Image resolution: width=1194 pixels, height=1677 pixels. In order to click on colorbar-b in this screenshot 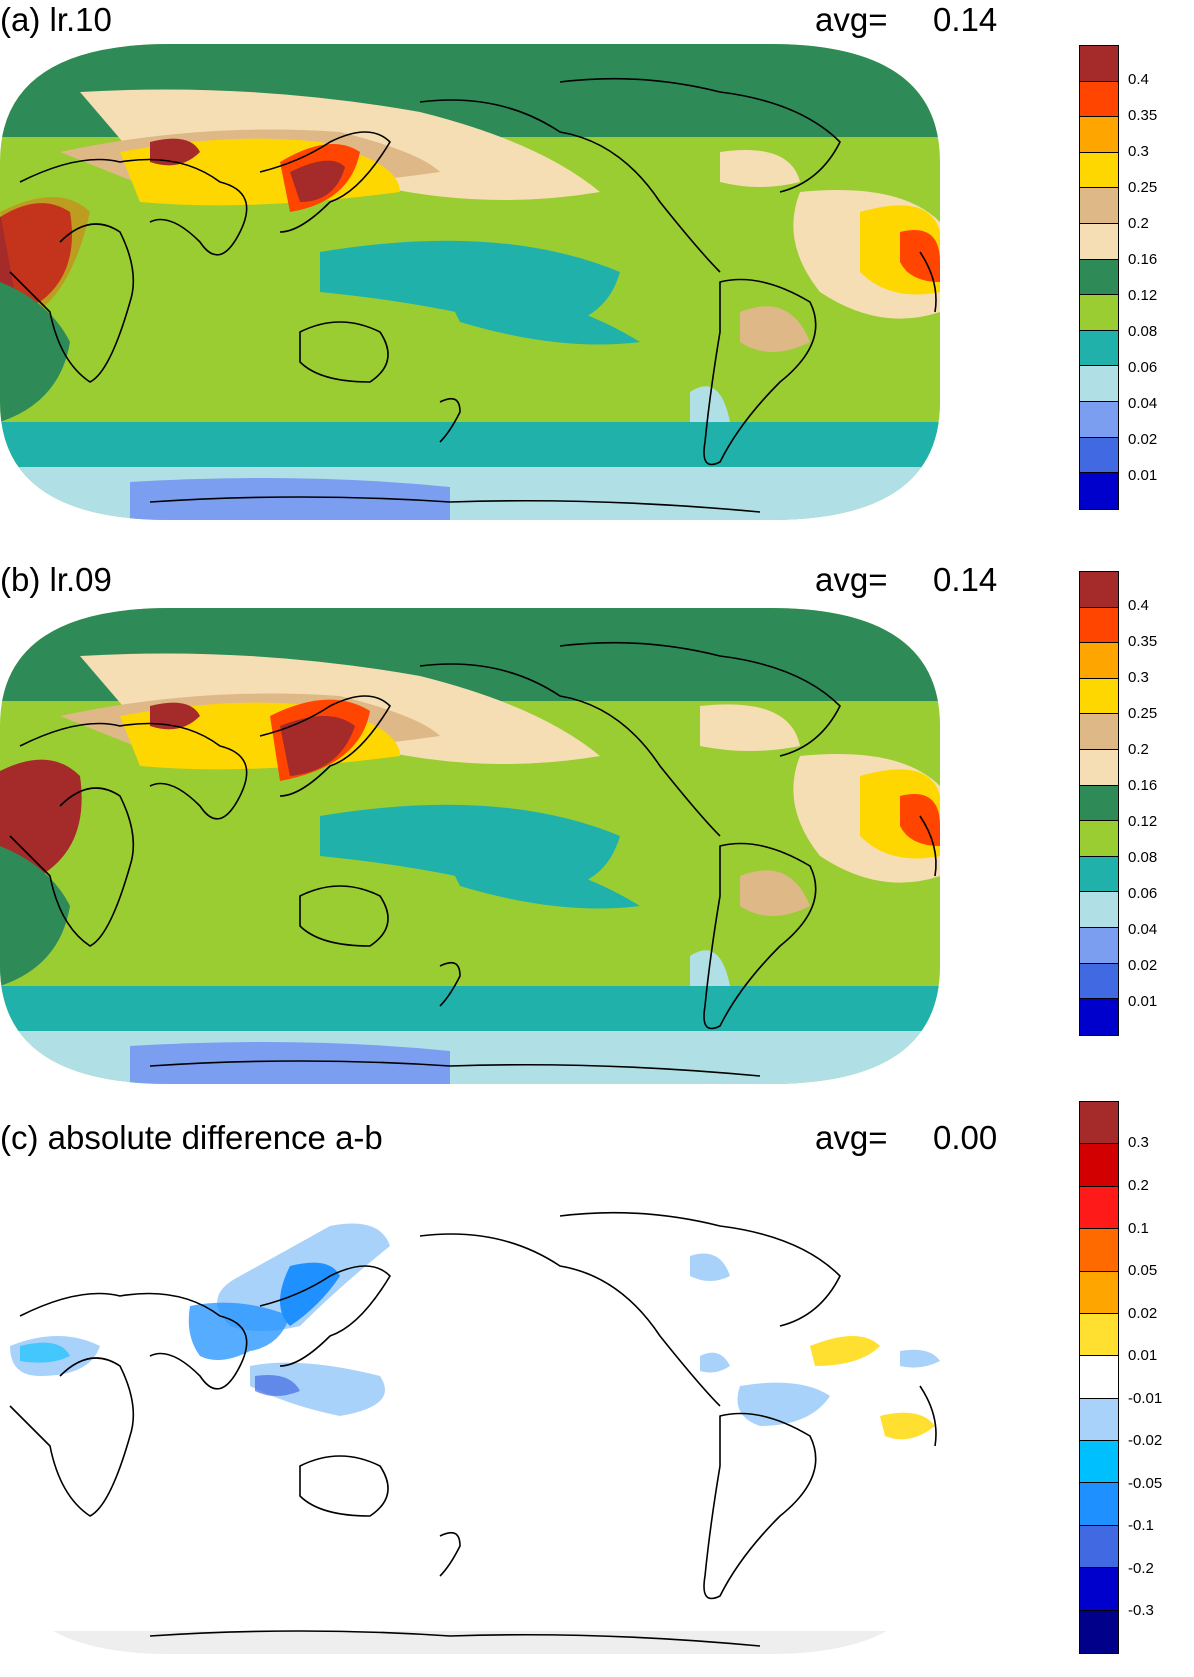, I will do `click(1099, 803)`.